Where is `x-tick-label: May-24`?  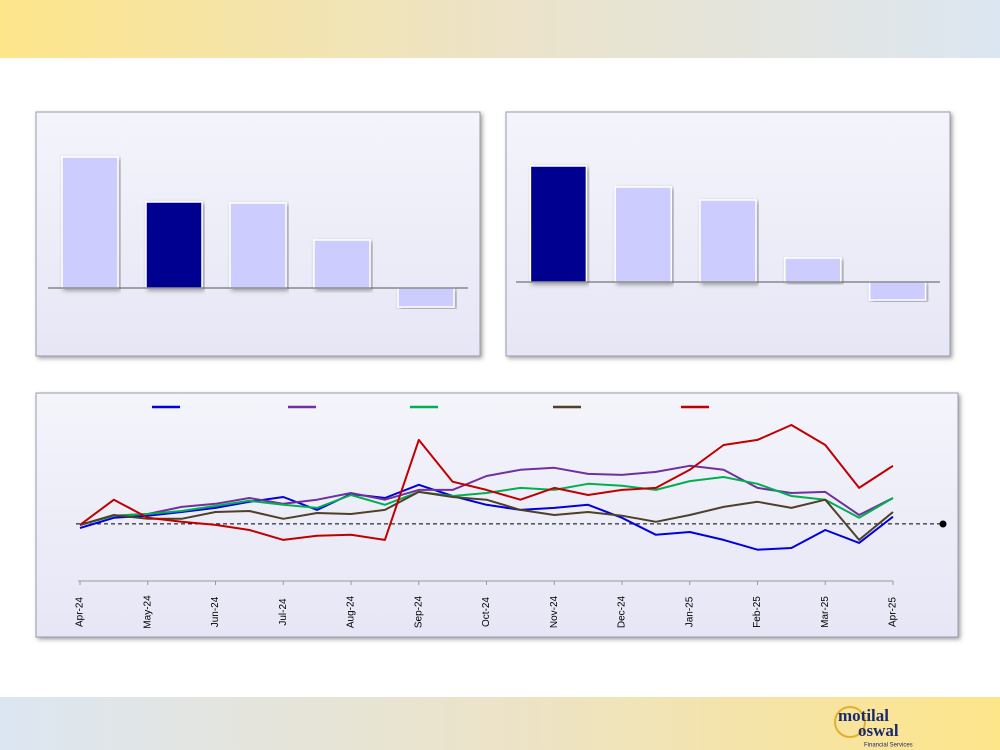 x-tick-label: May-24 is located at coordinates (147, 612).